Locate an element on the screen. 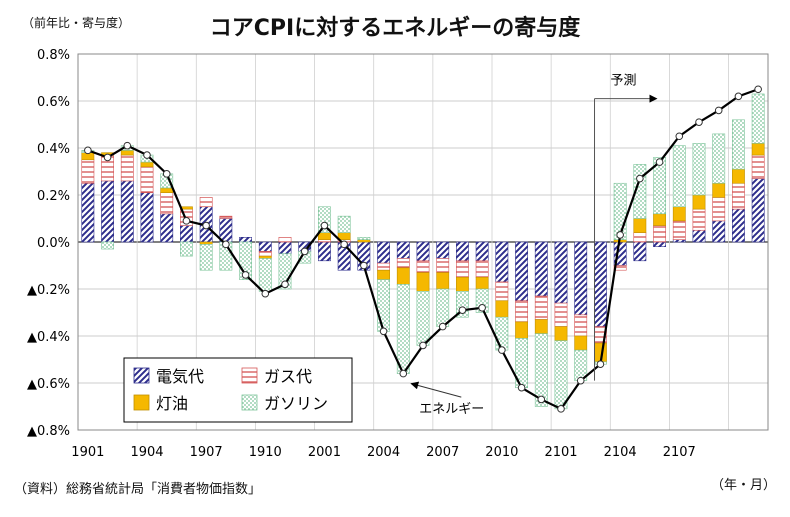 This screenshot has height=517, width=790. y-axis-unit-label: （前年比・寄与度） is located at coordinates (76, 23).